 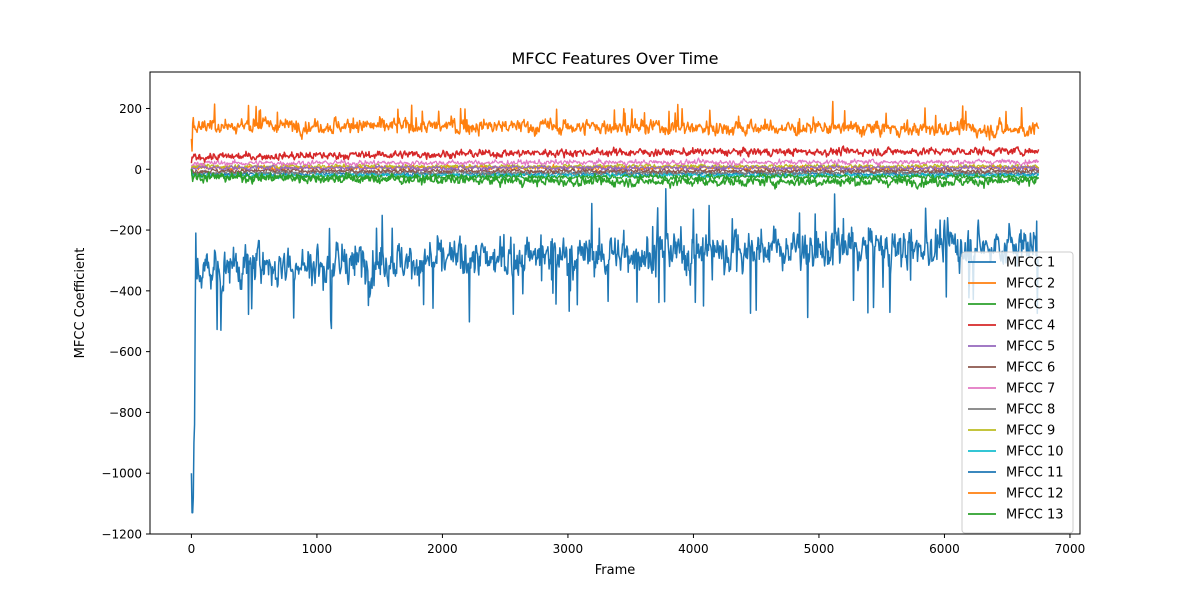 What do you see at coordinates (1030, 347) in the screenshot?
I see `legend-label-mfcc-5: MFCC 5` at bounding box center [1030, 347].